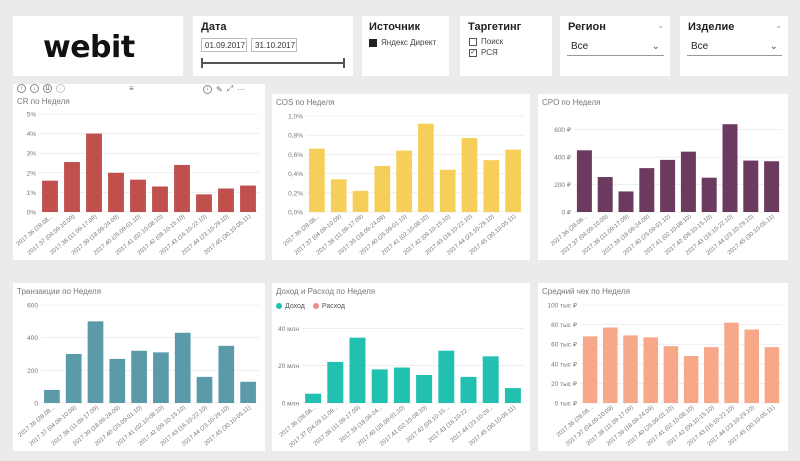 Image resolution: width=800 pixels, height=461 pixels. I want to click on source-slicer: Источник Яндекс Директ, so click(405, 46).